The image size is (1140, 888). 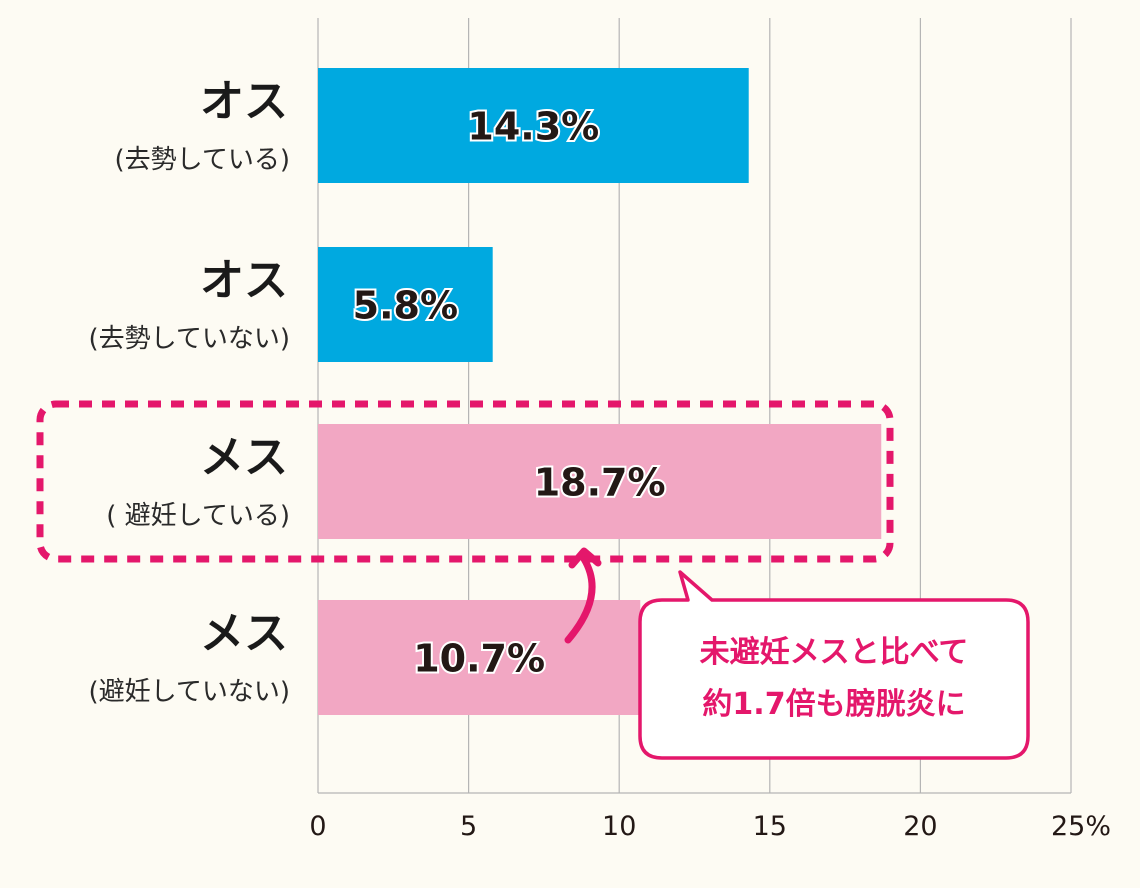 I want to click on bar-value-label-1: 5.8%, so click(x=405, y=306).